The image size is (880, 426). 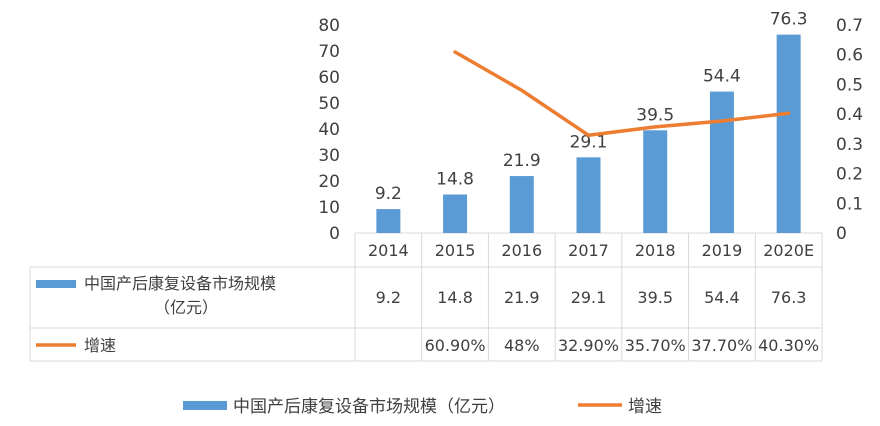 What do you see at coordinates (455, 297) in the screenshot?
I see `table-row1-value: 14.8` at bounding box center [455, 297].